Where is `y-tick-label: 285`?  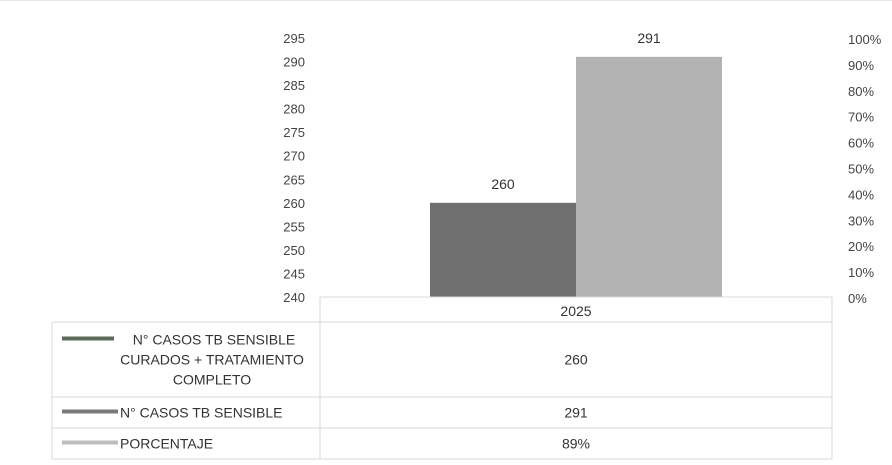 y-tick-label: 285 is located at coordinates (294, 85).